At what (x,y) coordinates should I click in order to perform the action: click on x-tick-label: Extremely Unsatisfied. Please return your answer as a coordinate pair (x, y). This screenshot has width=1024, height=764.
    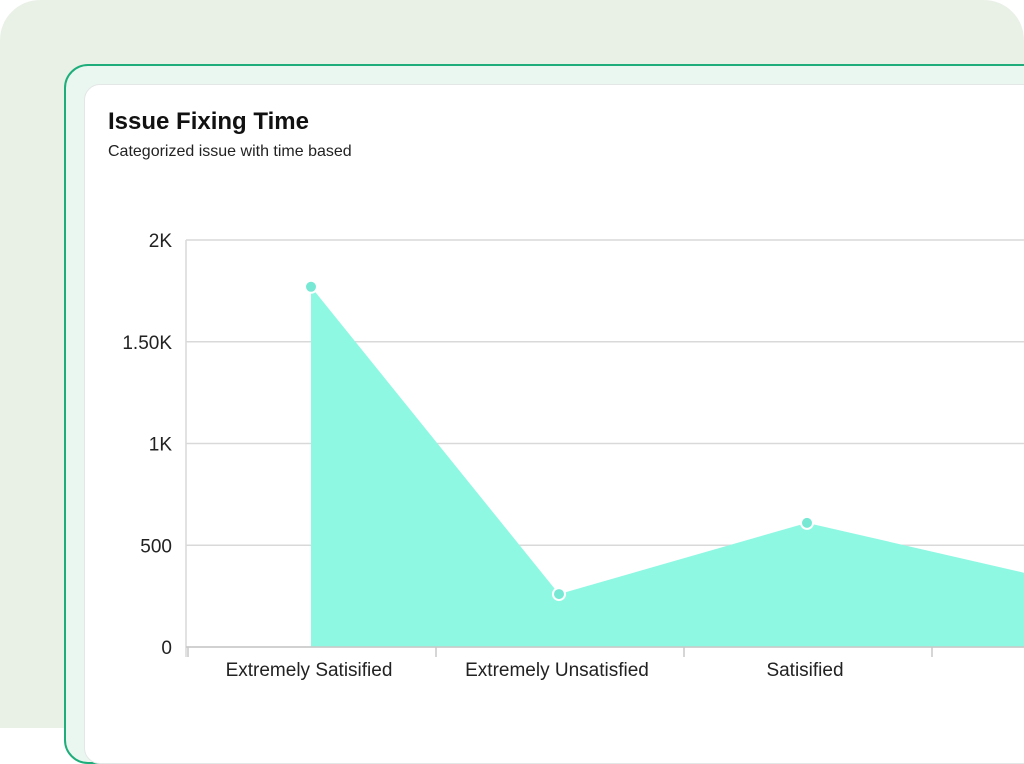
    Looking at the image, I should click on (557, 670).